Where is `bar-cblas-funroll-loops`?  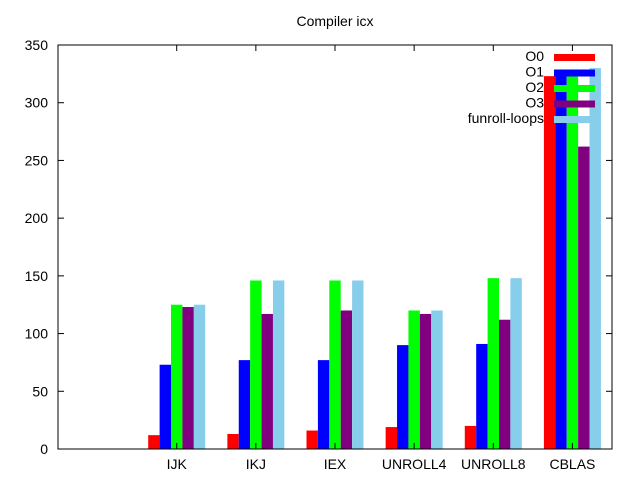
bar-cblas-funroll-loops is located at coordinates (595, 258).